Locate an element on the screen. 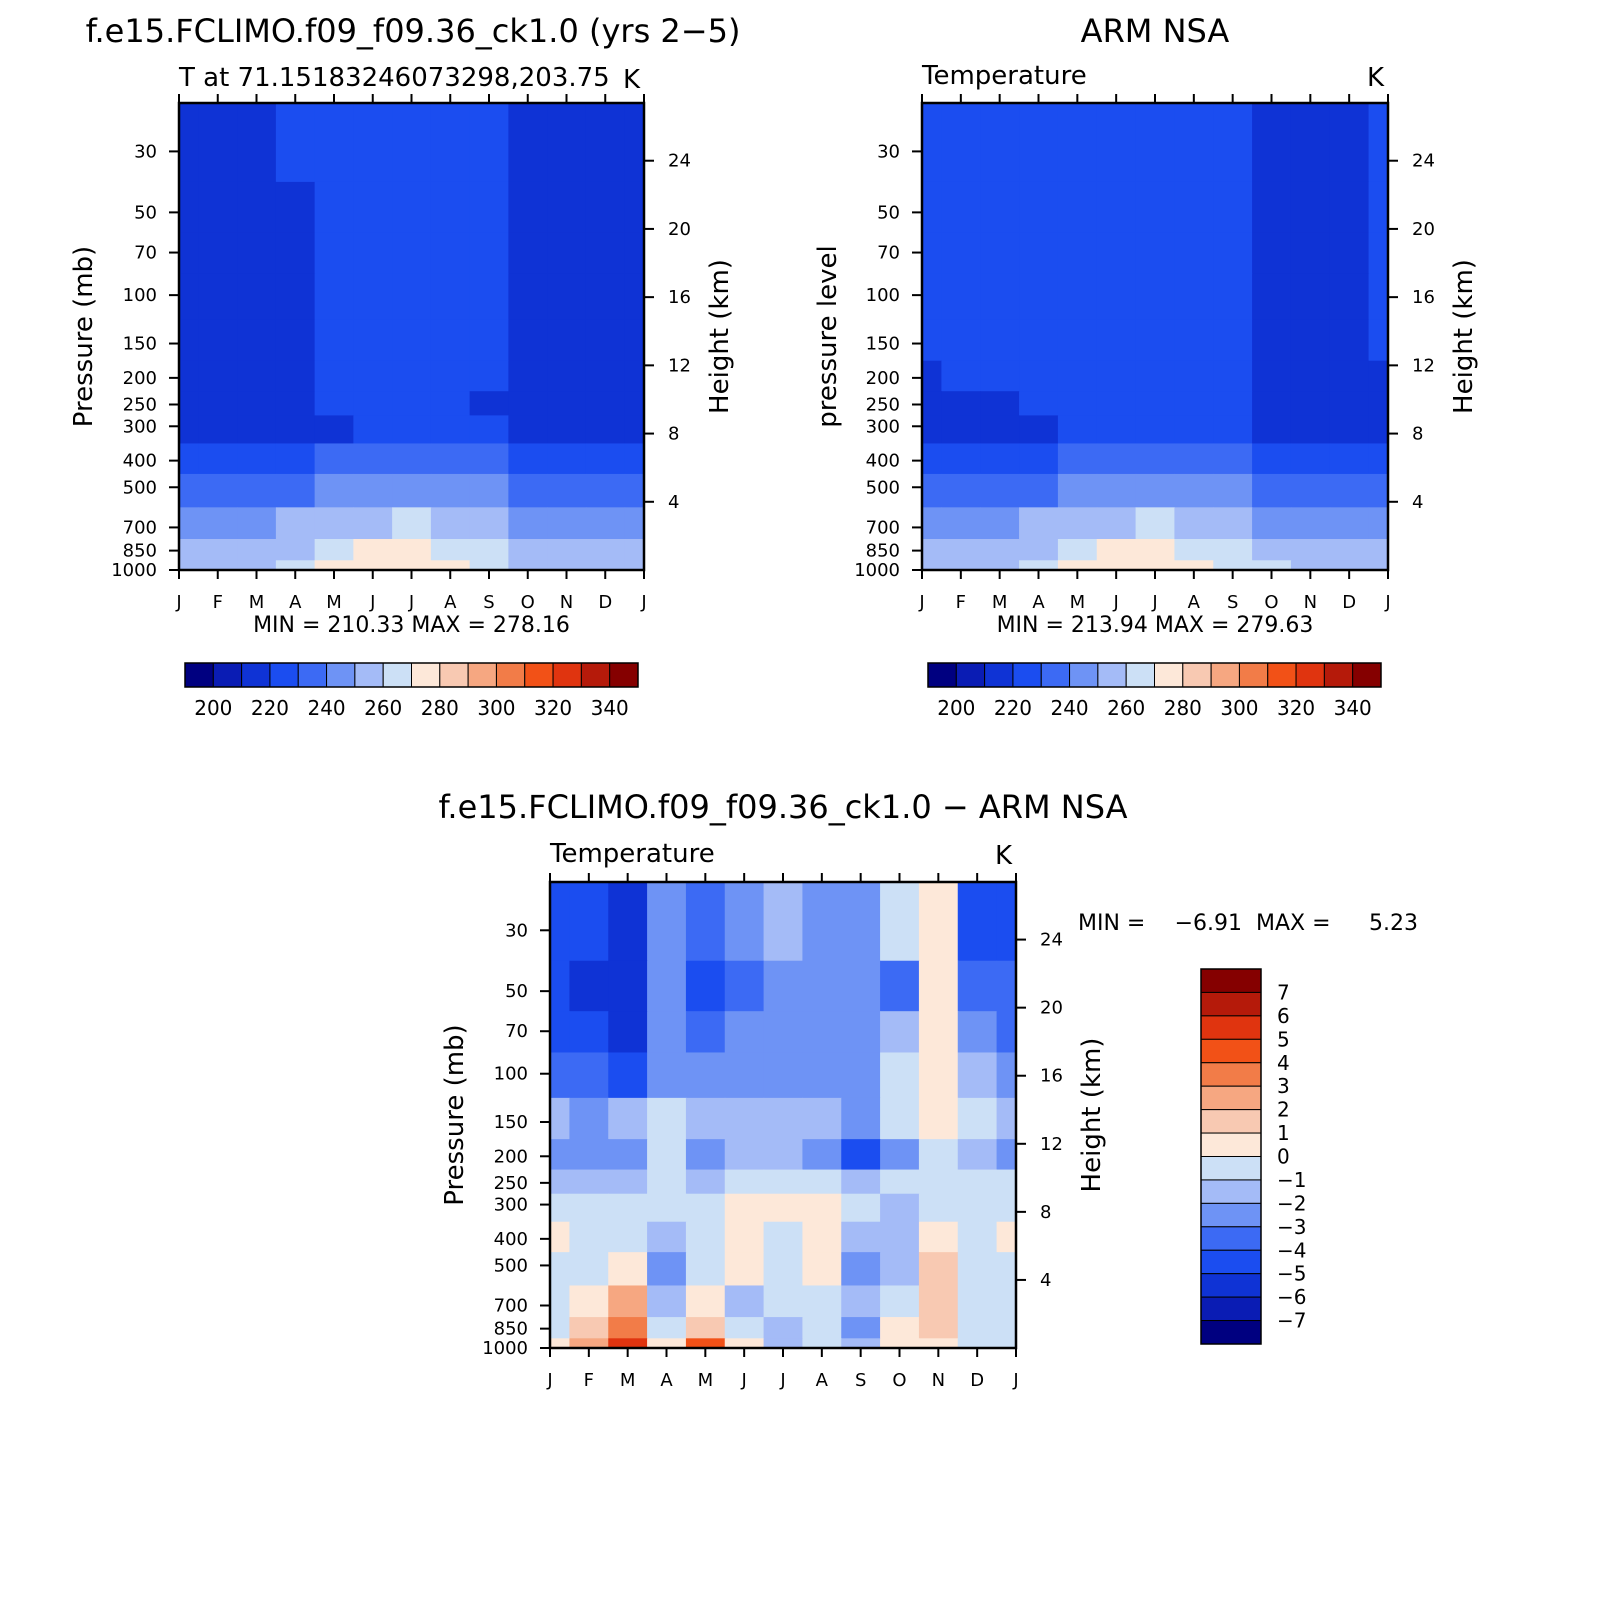  y-tick-label: 200 is located at coordinates (883, 378).